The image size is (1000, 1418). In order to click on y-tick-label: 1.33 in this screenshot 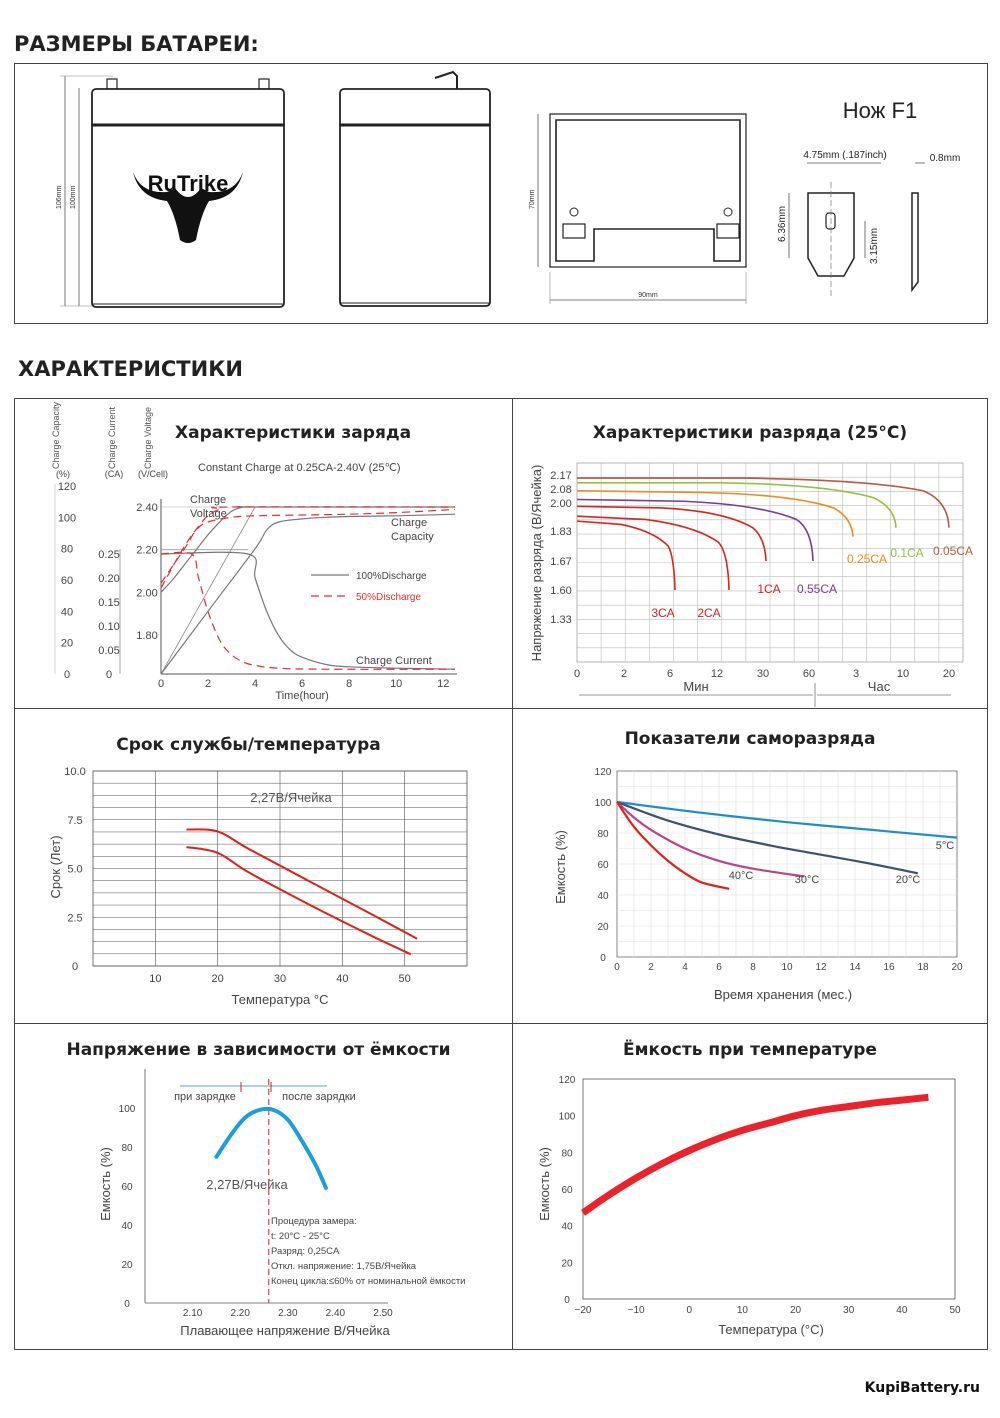, I will do `click(560, 620)`.